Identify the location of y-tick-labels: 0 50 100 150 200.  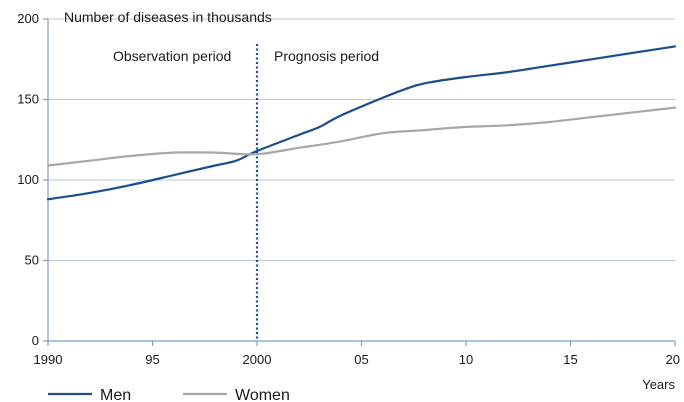
(28, 179).